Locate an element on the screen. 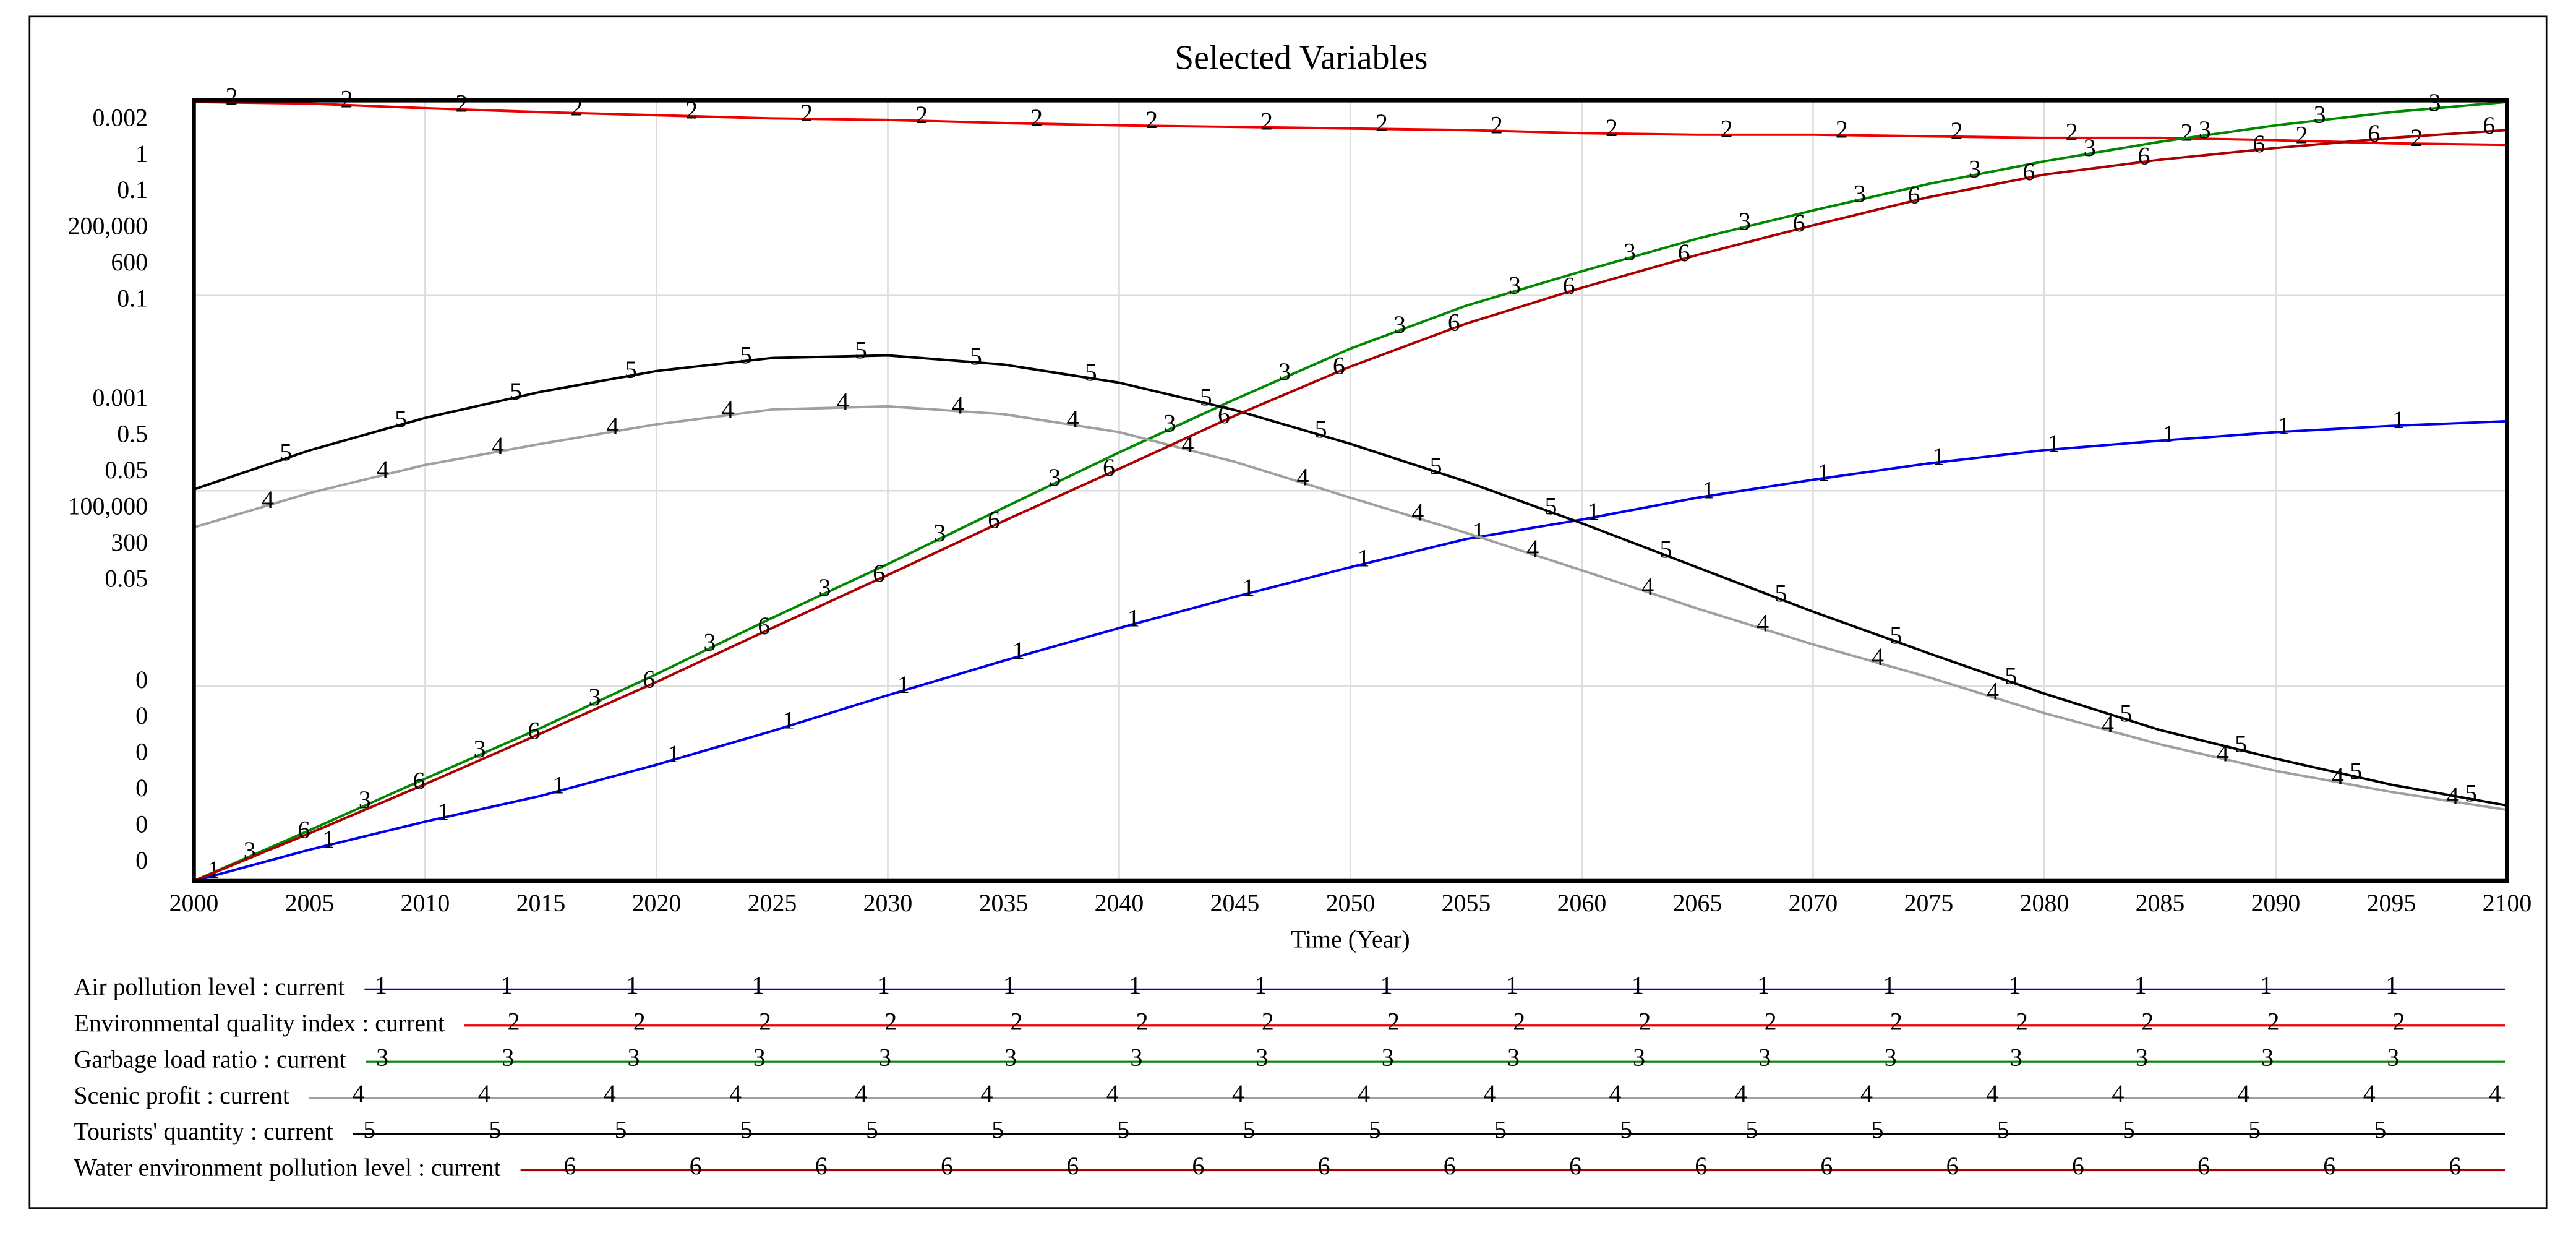 This screenshot has height=1241, width=2576. y-tick-label: 0.001 is located at coordinates (120, 397).